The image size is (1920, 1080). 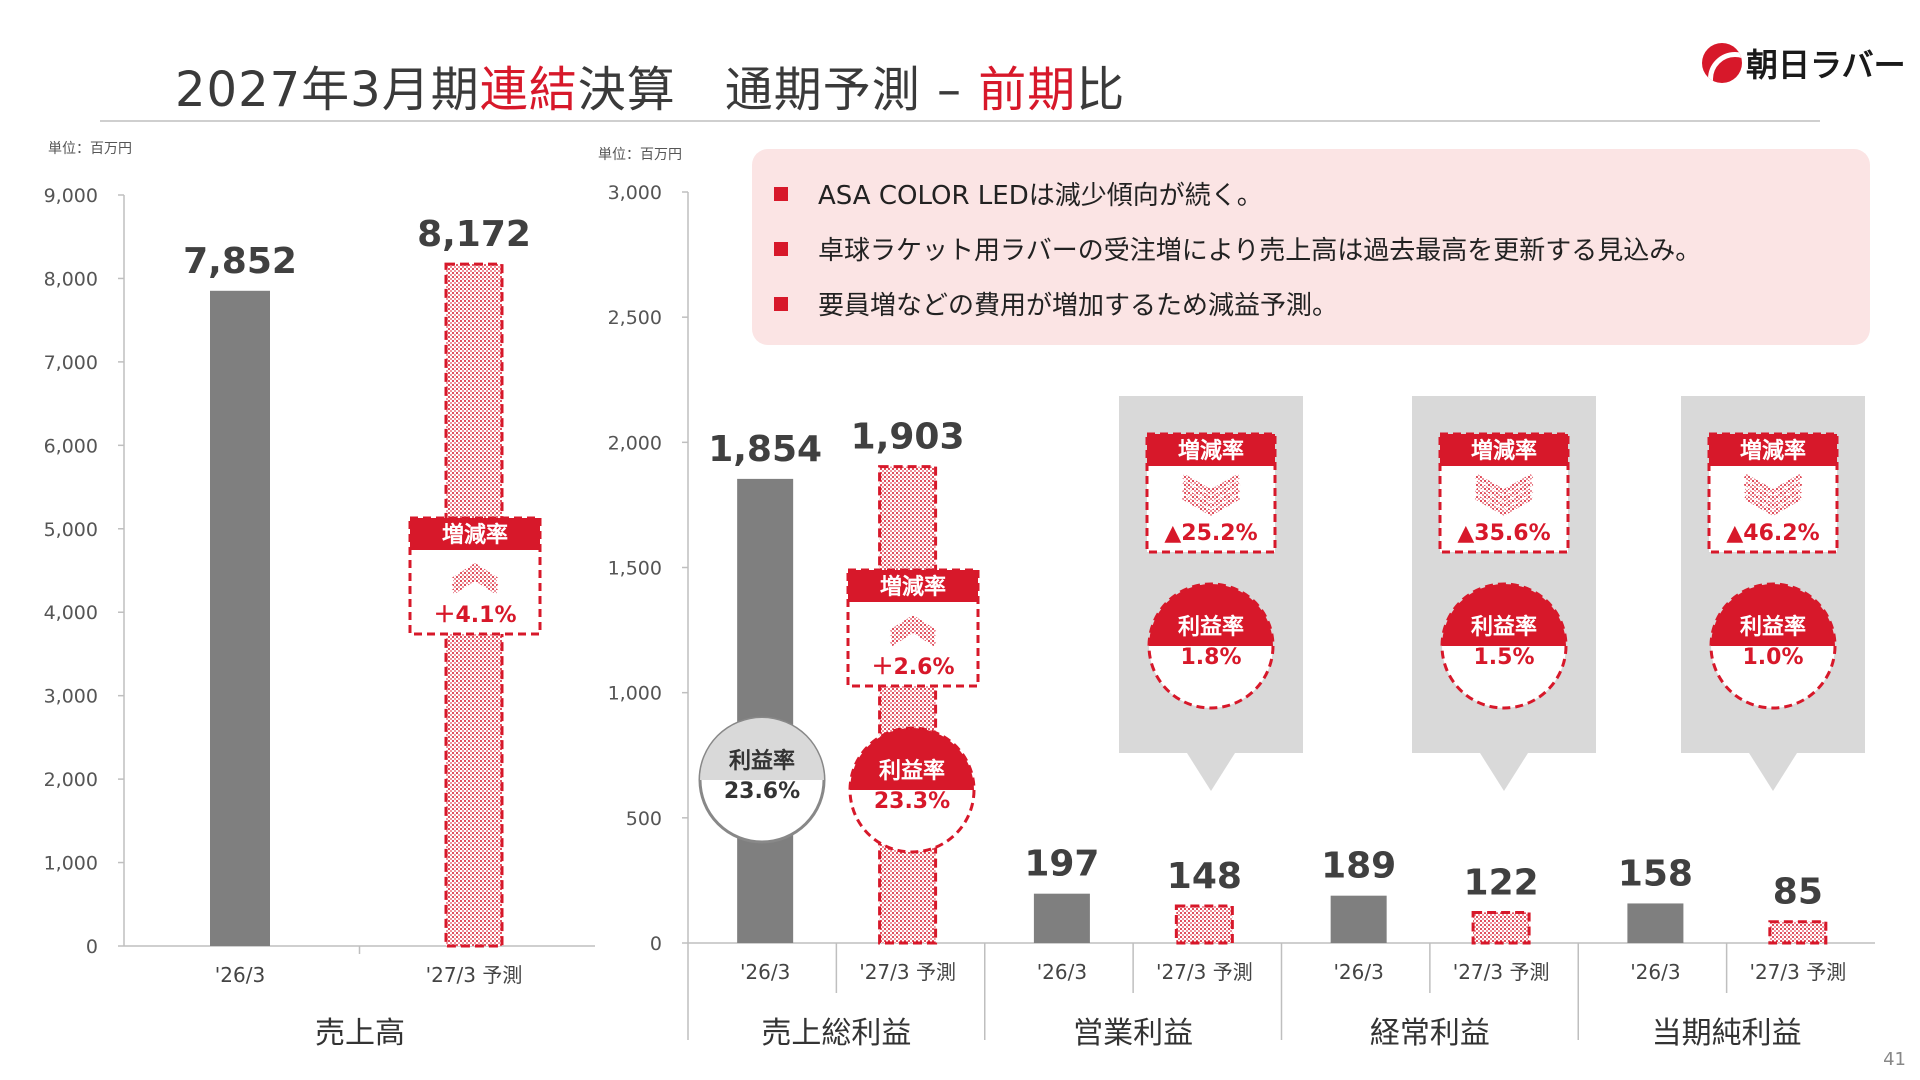 I want to click on y-tick-label-left: 6,000, so click(x=71, y=446).